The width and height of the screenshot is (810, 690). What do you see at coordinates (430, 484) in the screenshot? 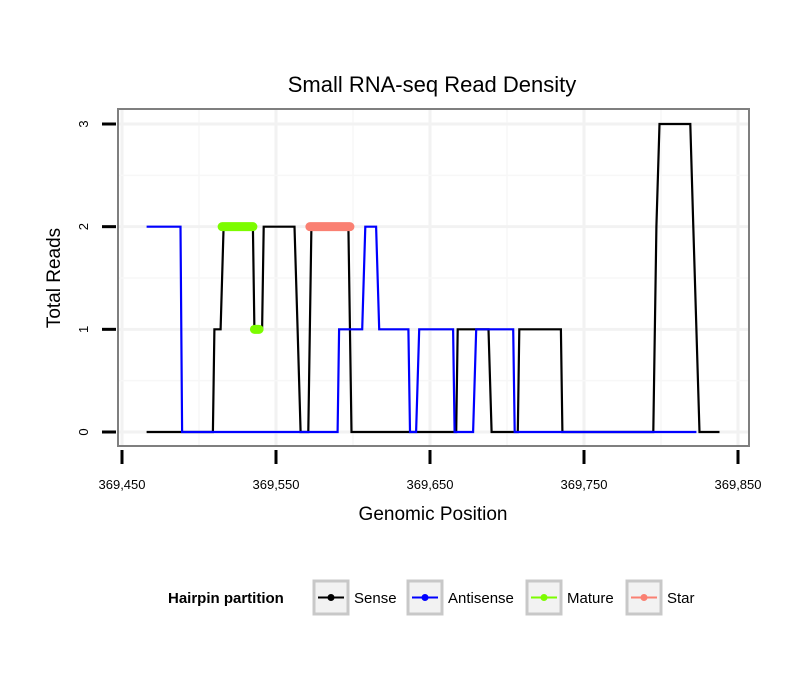
I see `x-tick-label: 369,650` at bounding box center [430, 484].